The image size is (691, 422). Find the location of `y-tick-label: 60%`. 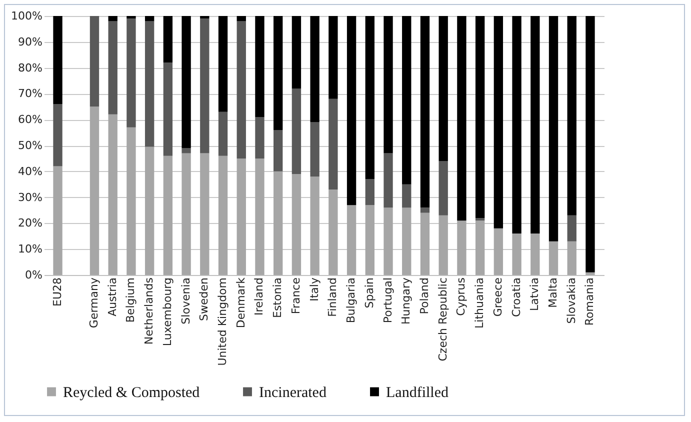

y-tick-label: 60% is located at coordinates (30, 119).